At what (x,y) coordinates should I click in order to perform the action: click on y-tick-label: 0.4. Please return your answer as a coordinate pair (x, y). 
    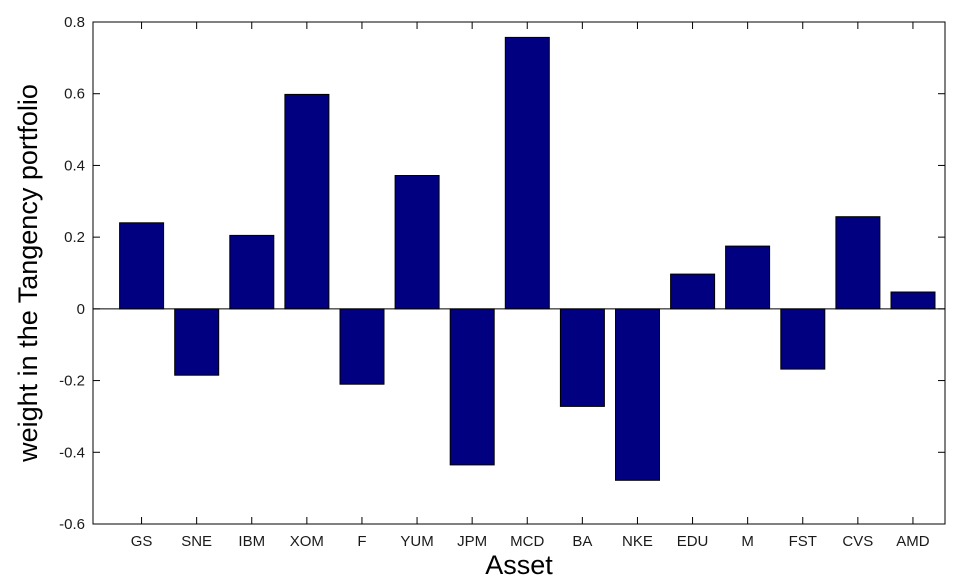
    Looking at the image, I should click on (74, 165).